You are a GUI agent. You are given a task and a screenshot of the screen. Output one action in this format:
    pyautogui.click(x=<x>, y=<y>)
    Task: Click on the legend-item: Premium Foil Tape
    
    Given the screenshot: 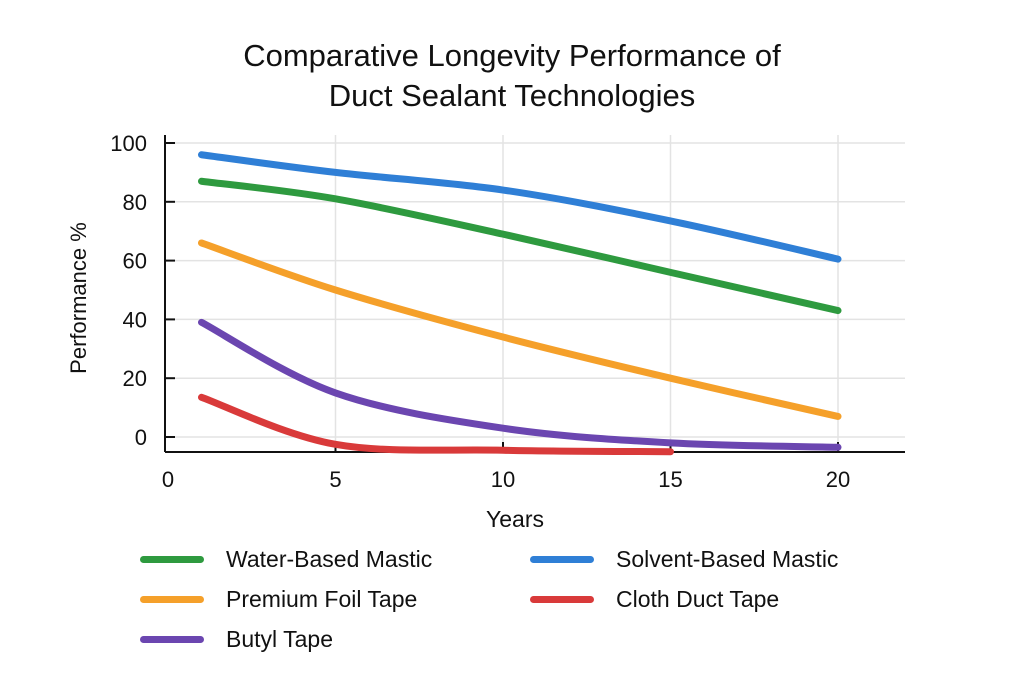 What is the action you would take?
    pyautogui.click(x=278, y=599)
    